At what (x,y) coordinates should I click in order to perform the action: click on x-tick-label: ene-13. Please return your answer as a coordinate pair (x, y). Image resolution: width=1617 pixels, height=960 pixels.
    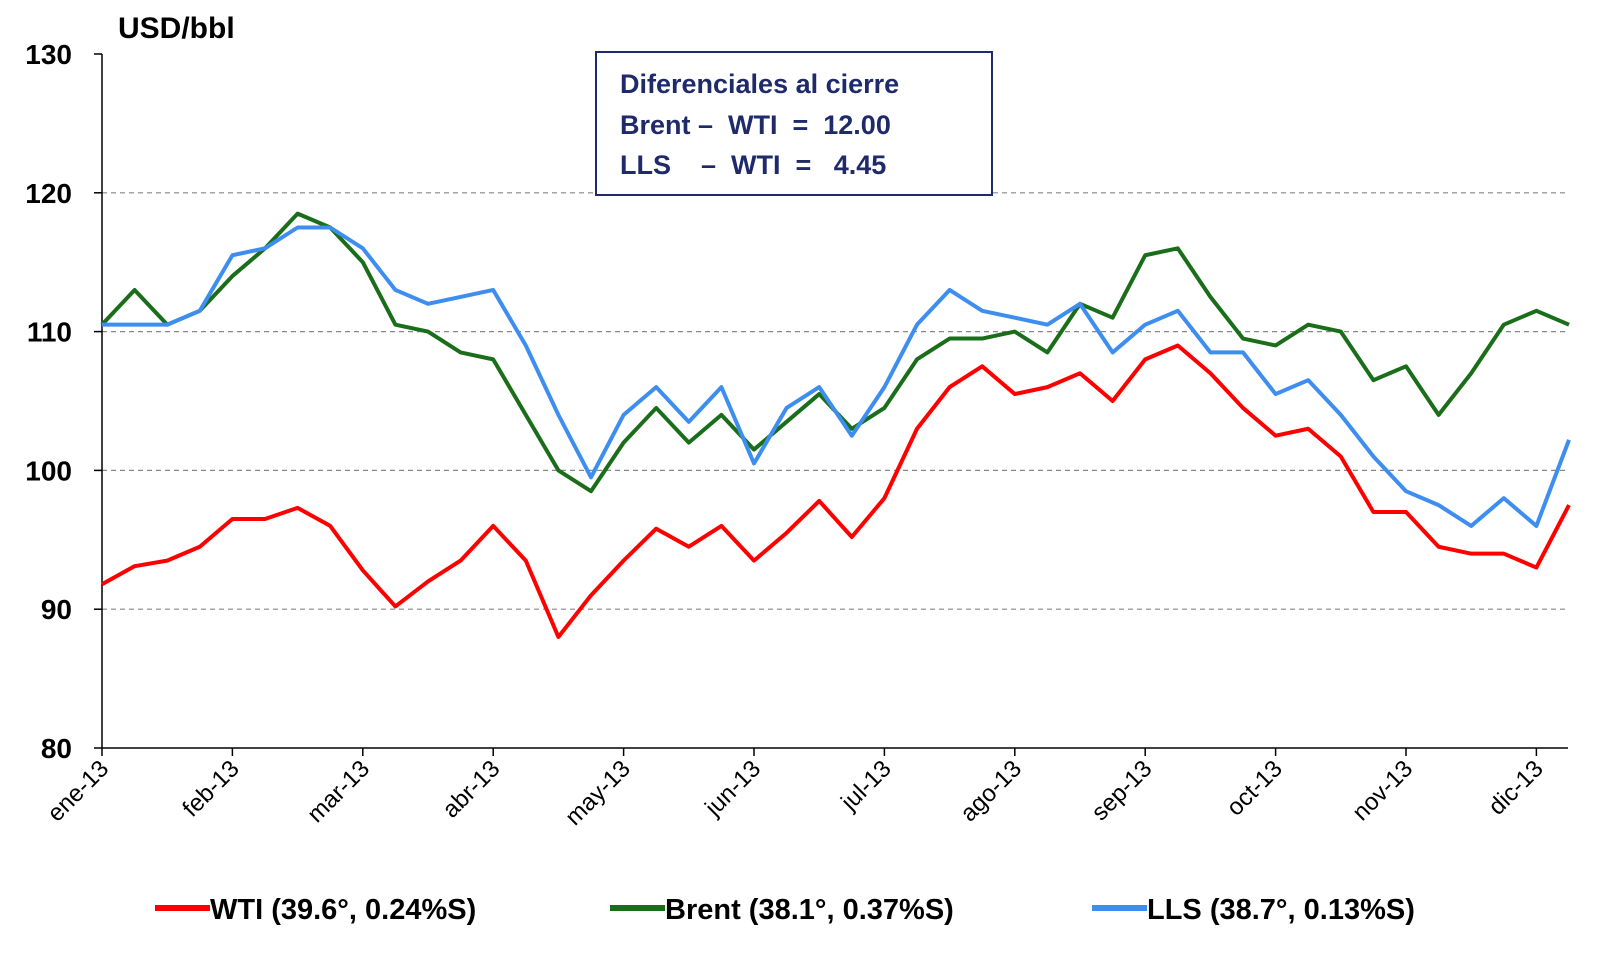
    Looking at the image, I should click on (78, 791).